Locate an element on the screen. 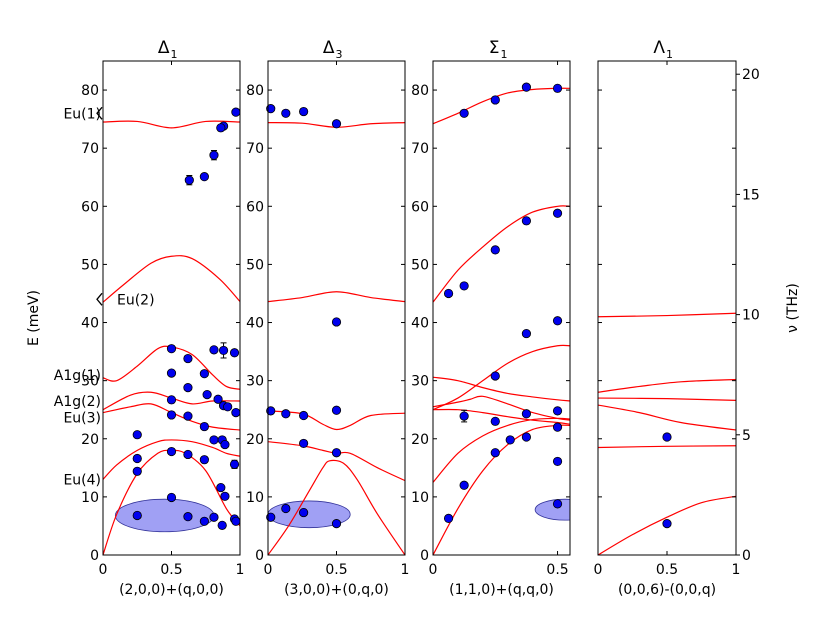 The image size is (817, 617). thz-tick-label: 20 is located at coordinates (751, 75).